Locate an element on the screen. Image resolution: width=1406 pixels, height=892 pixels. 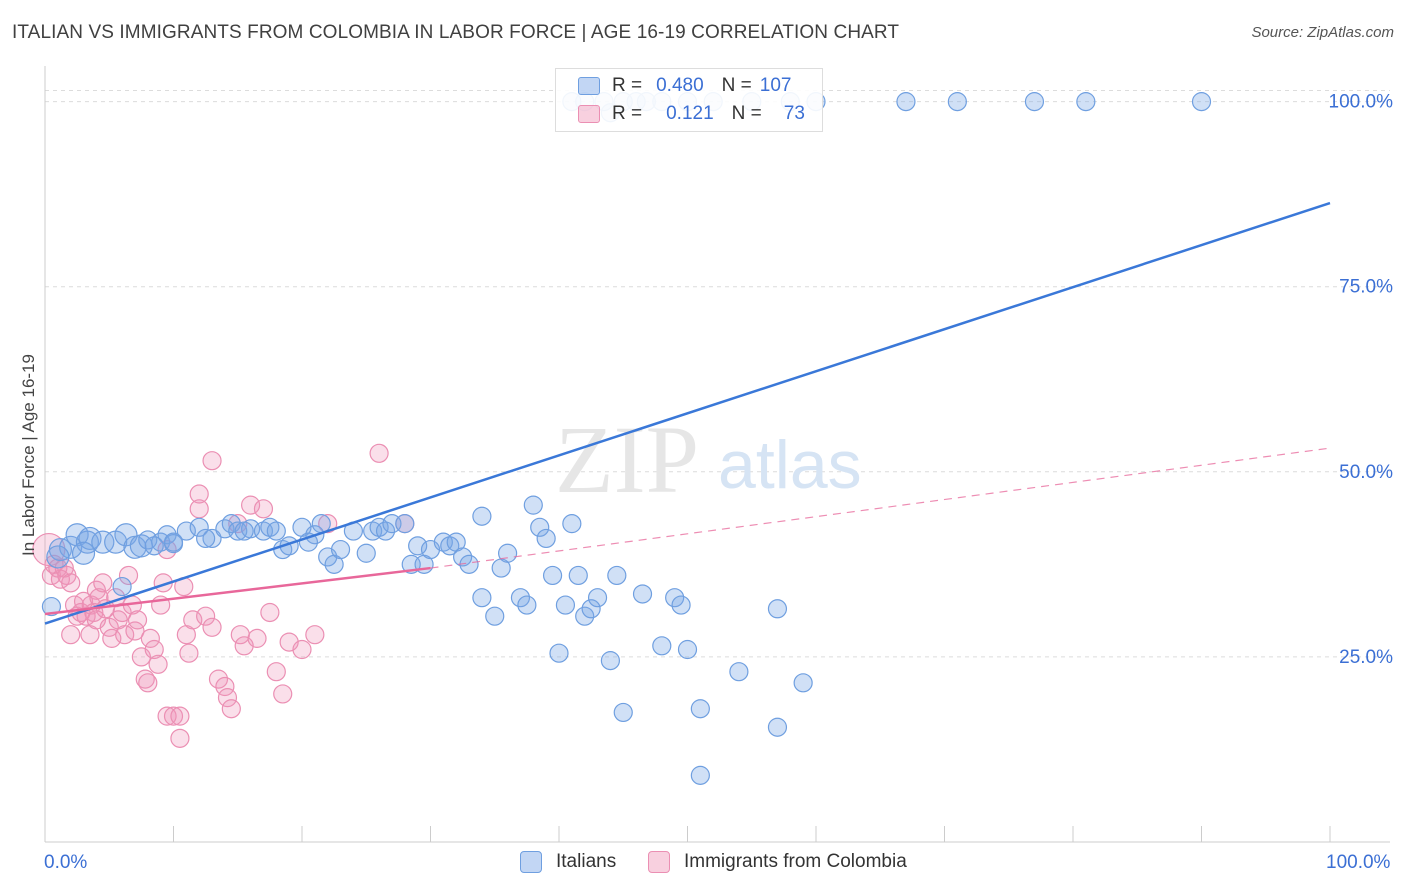
colombia-trend-line is located at coordinates (237, 591).